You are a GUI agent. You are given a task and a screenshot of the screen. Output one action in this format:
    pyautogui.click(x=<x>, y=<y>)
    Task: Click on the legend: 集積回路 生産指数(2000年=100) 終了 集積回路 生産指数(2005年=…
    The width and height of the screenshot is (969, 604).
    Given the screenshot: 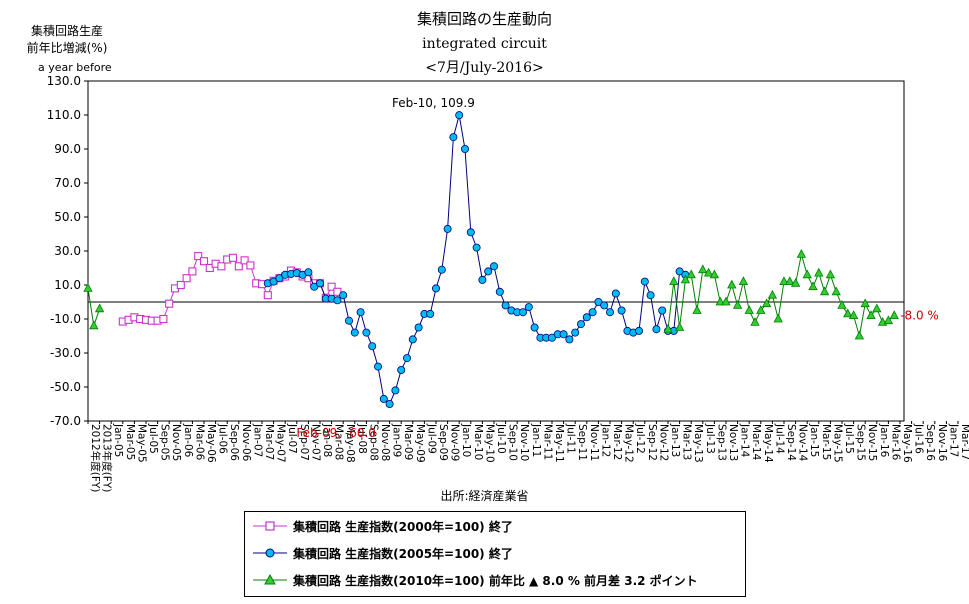 What is the action you would take?
    pyautogui.click(x=495, y=554)
    